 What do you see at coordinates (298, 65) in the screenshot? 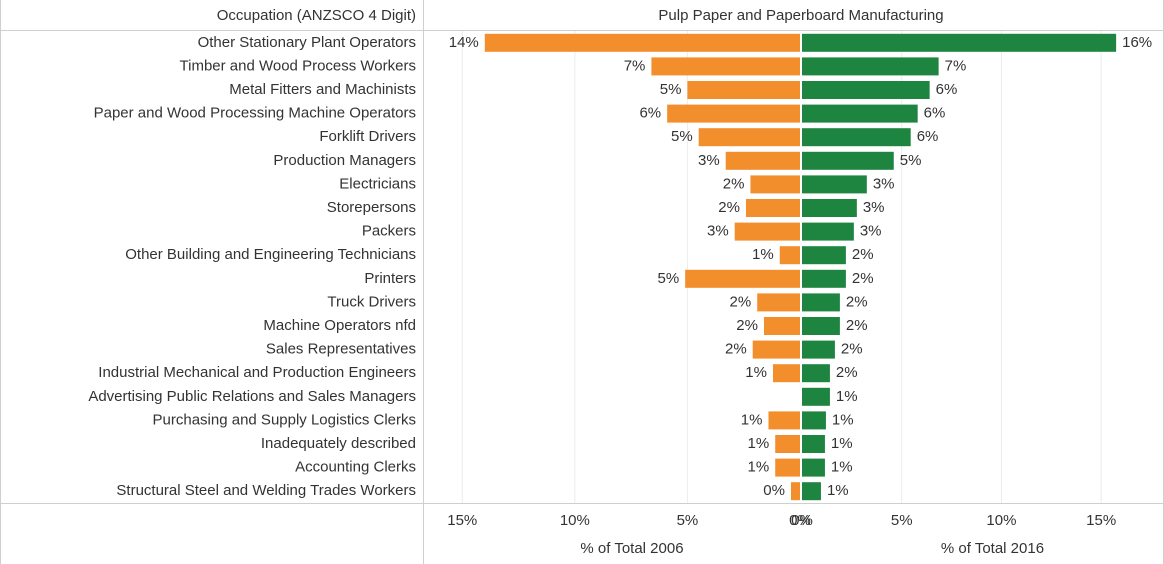
I see `category-label: Timber and Wood Process Workers` at bounding box center [298, 65].